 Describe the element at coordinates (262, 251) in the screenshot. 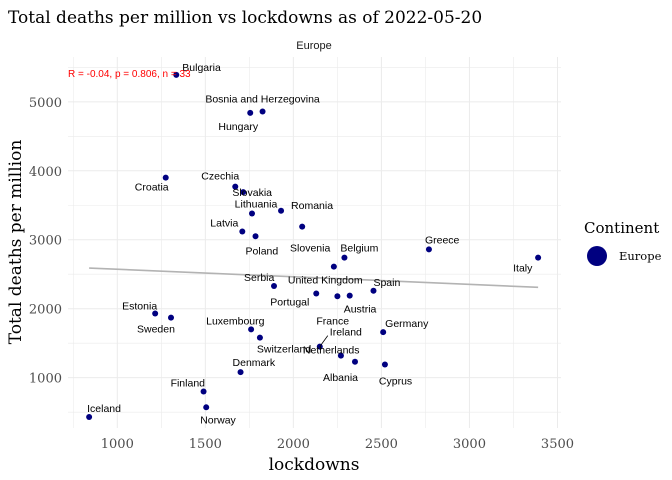

I see `point-label-poland: Poland` at that location.